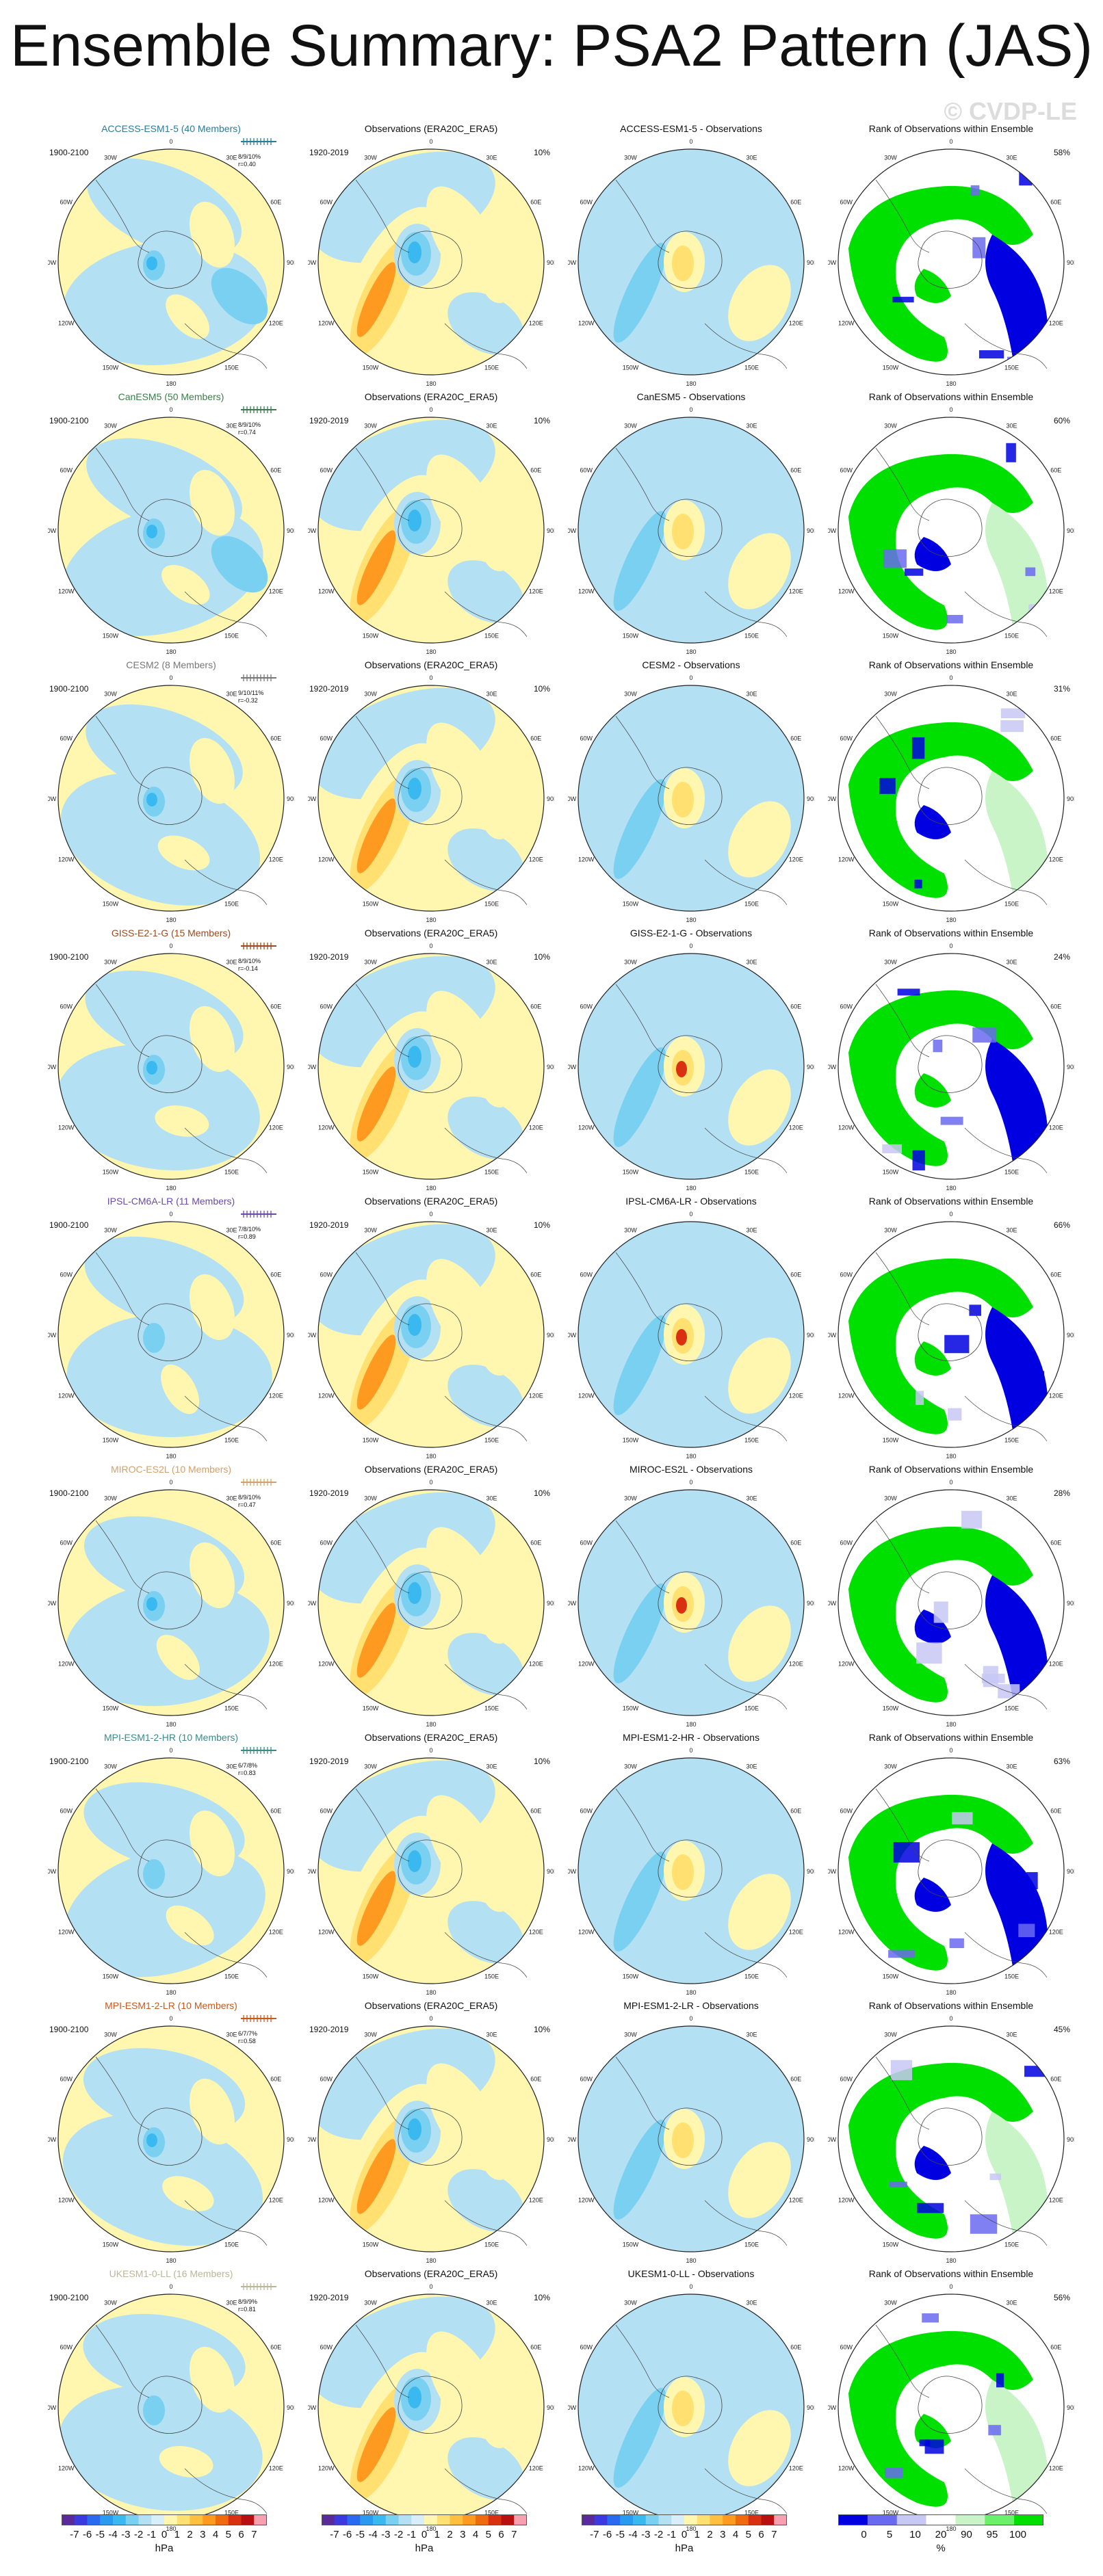 This screenshot has height=2576, width=1103. Describe the element at coordinates (431, 1737) in the screenshot. I see `panel-title: Observations (ERA20C_ERA5)` at that location.